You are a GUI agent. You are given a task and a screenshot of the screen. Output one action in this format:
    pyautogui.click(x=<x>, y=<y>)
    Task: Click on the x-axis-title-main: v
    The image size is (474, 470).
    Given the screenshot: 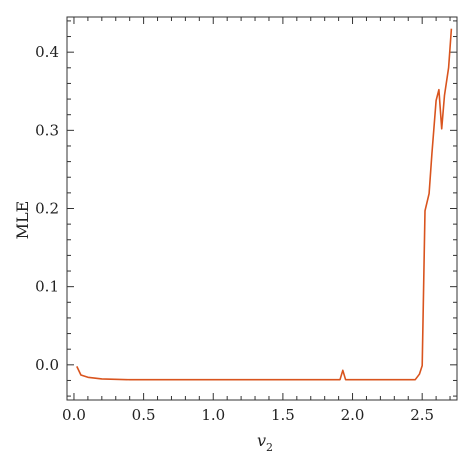 What is the action you would take?
    pyautogui.click(x=261, y=440)
    